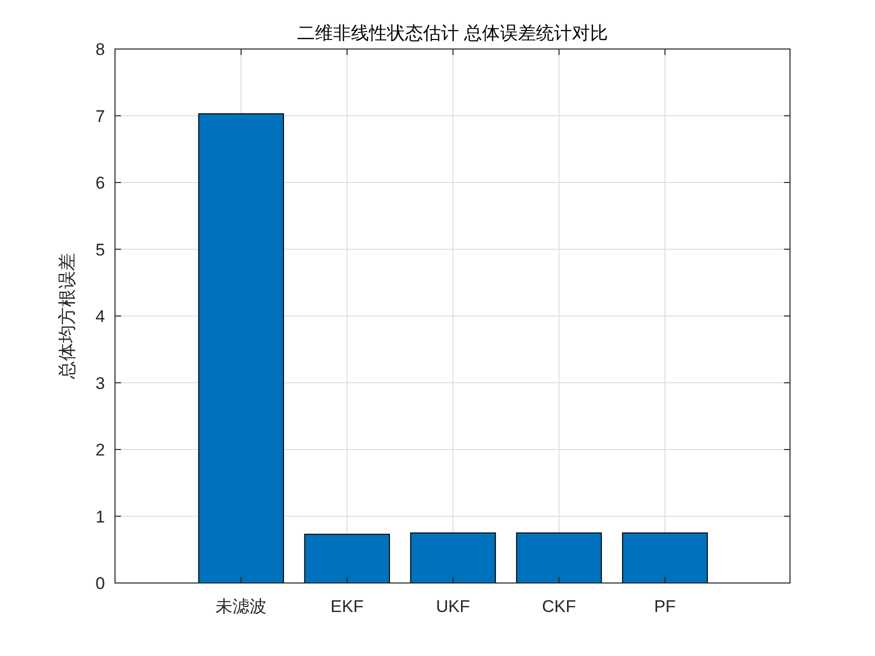  What do you see at coordinates (100, 383) in the screenshot?
I see `y-tick-label: 3` at bounding box center [100, 383].